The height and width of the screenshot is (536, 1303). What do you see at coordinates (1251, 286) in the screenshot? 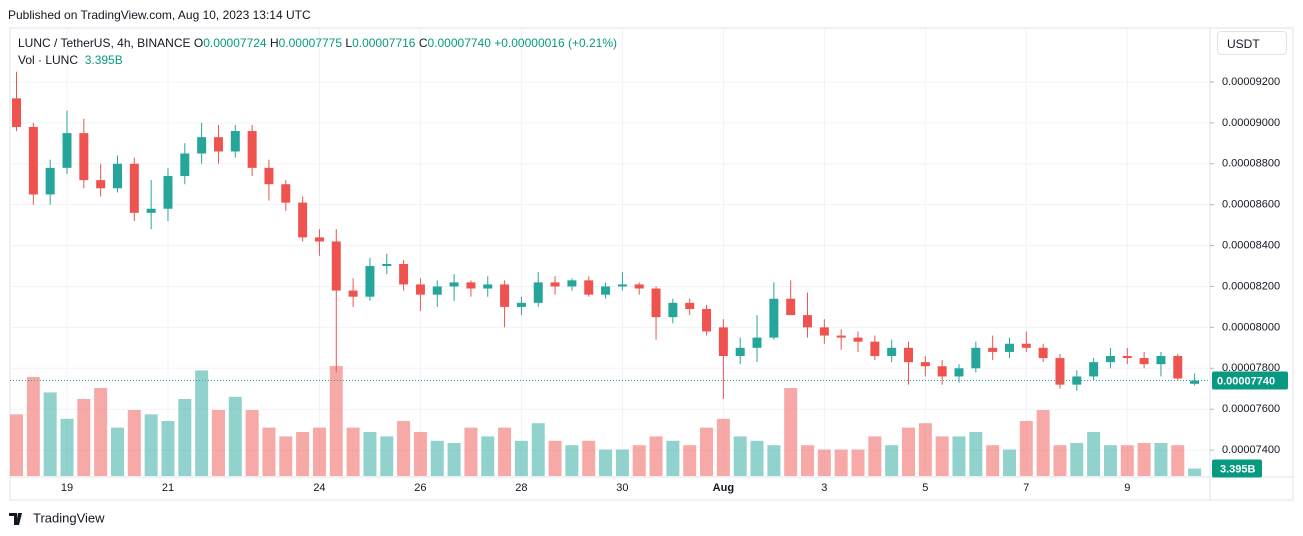
I see `y-tick-label: 0.00008200` at bounding box center [1251, 286].